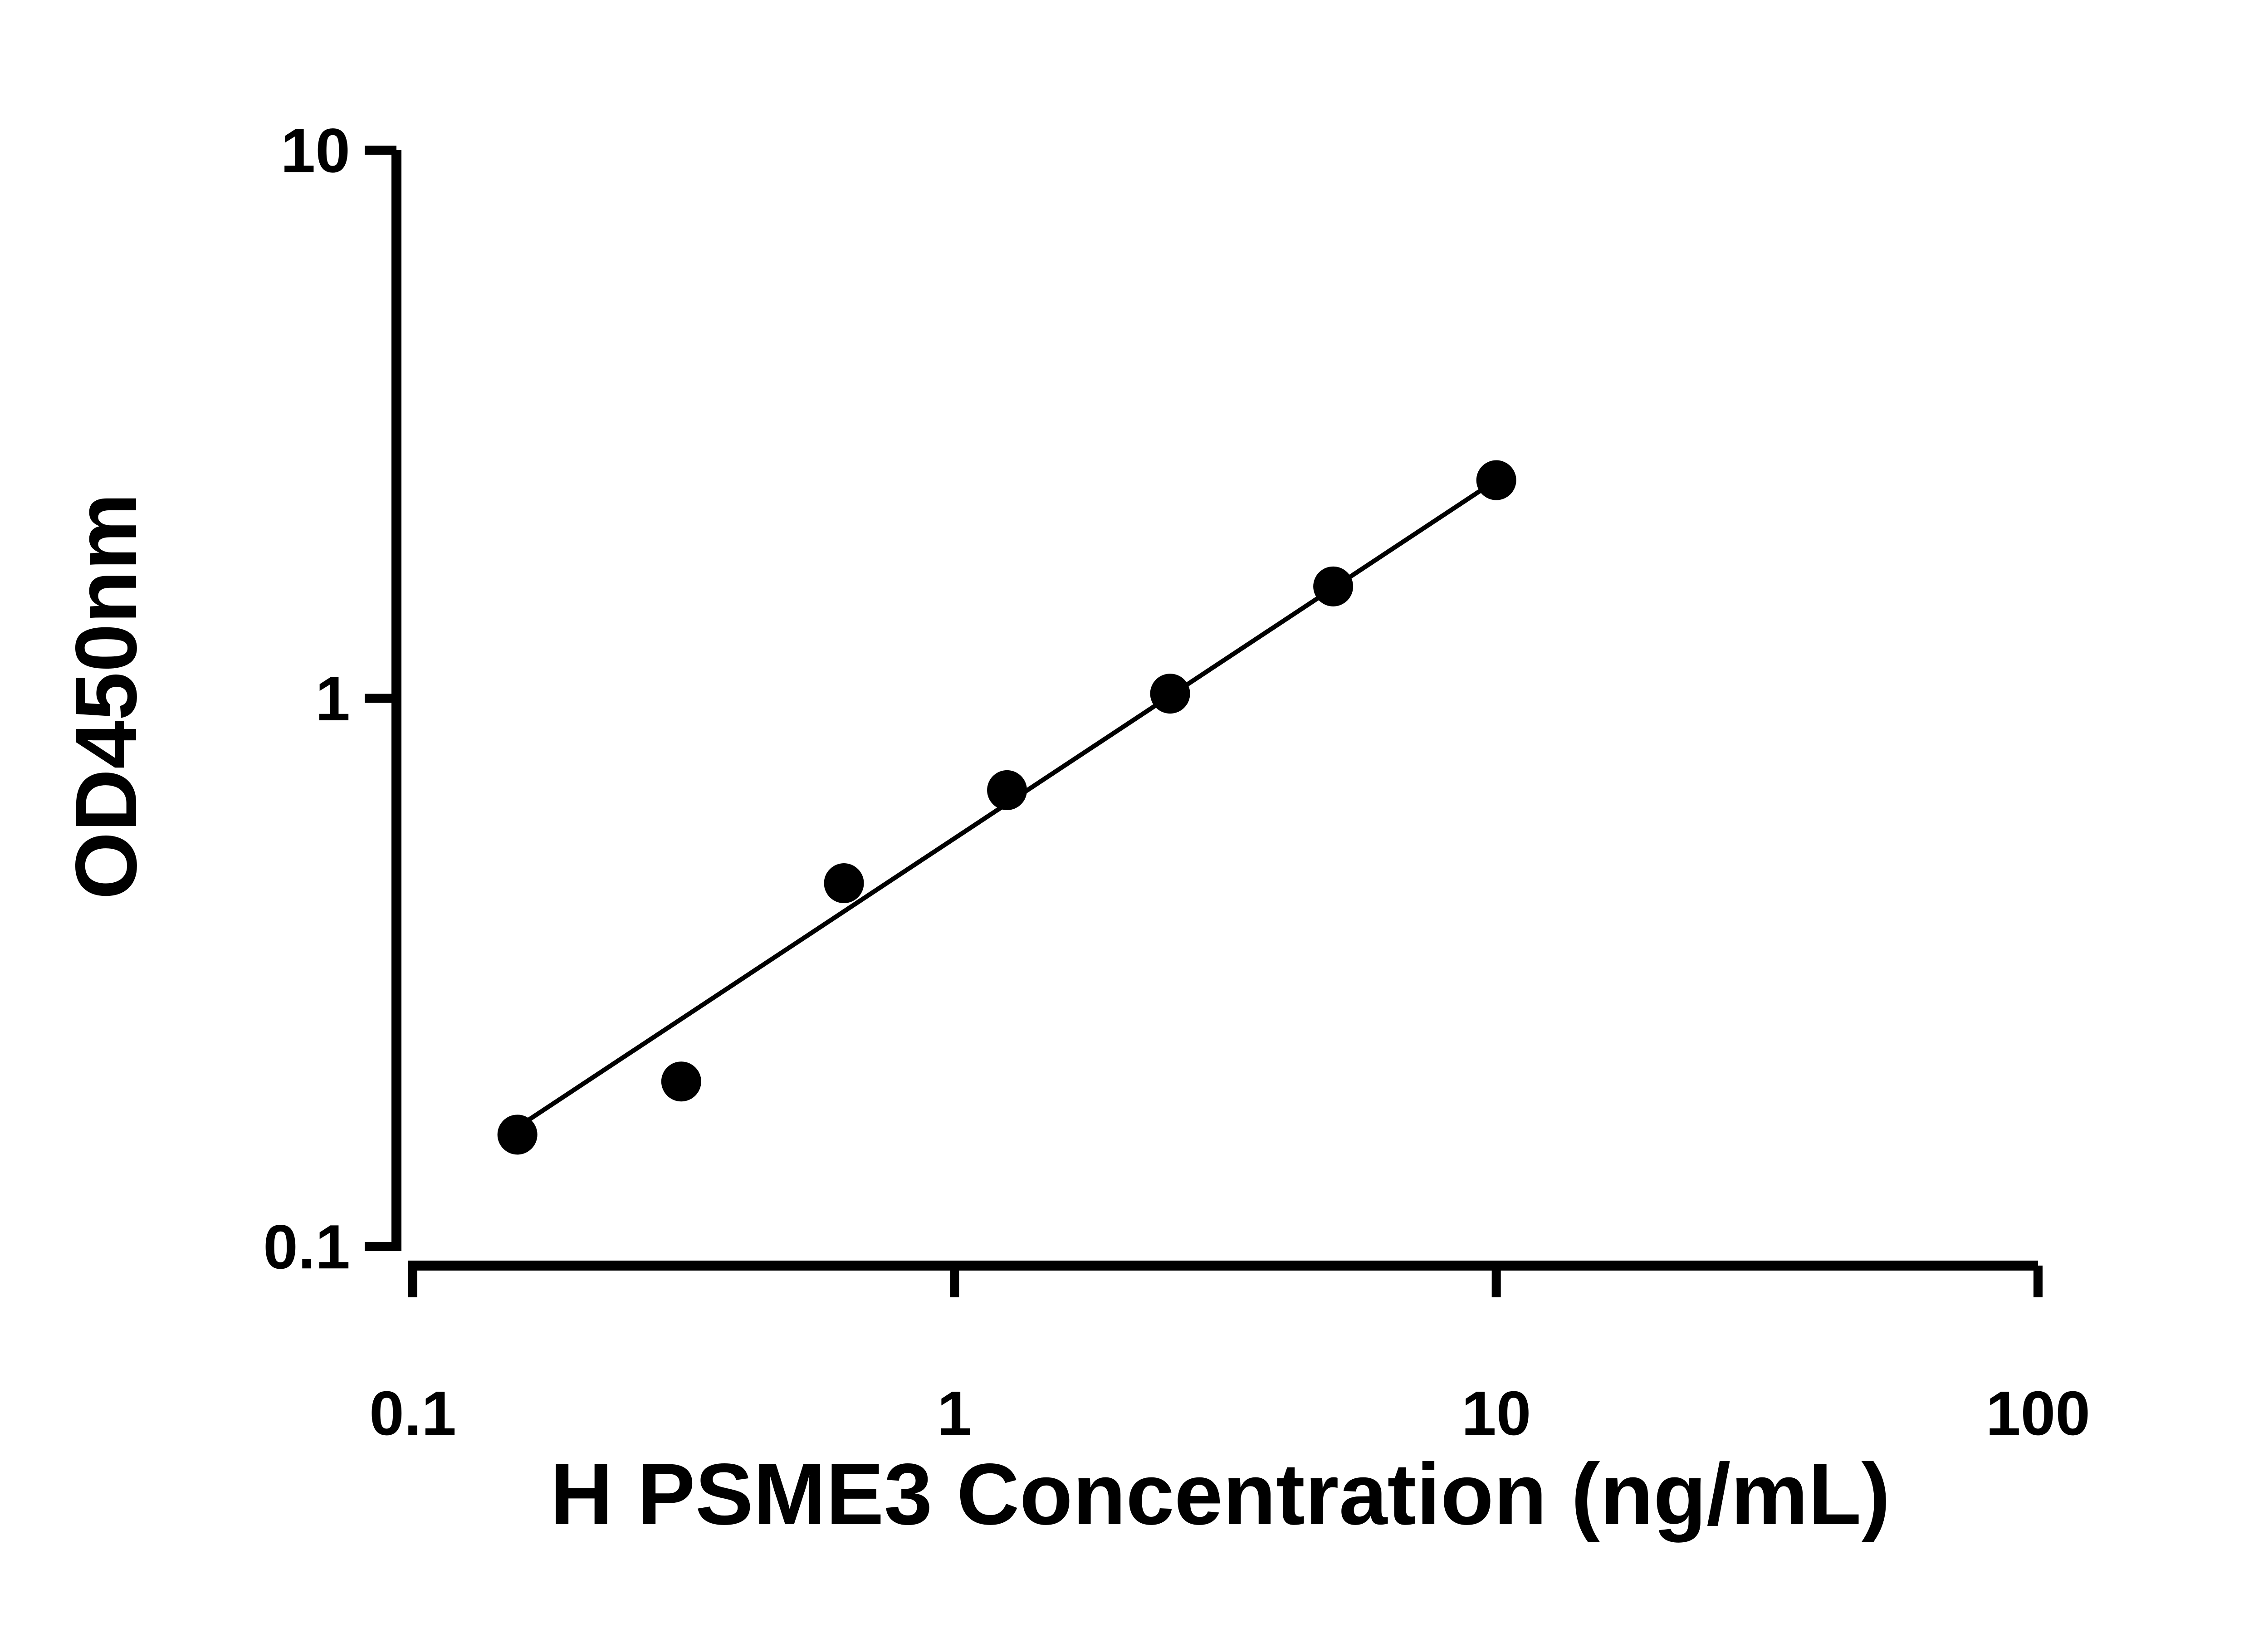  What do you see at coordinates (413, 1413) in the screenshot?
I see `x-tick-label: 0.1` at bounding box center [413, 1413].